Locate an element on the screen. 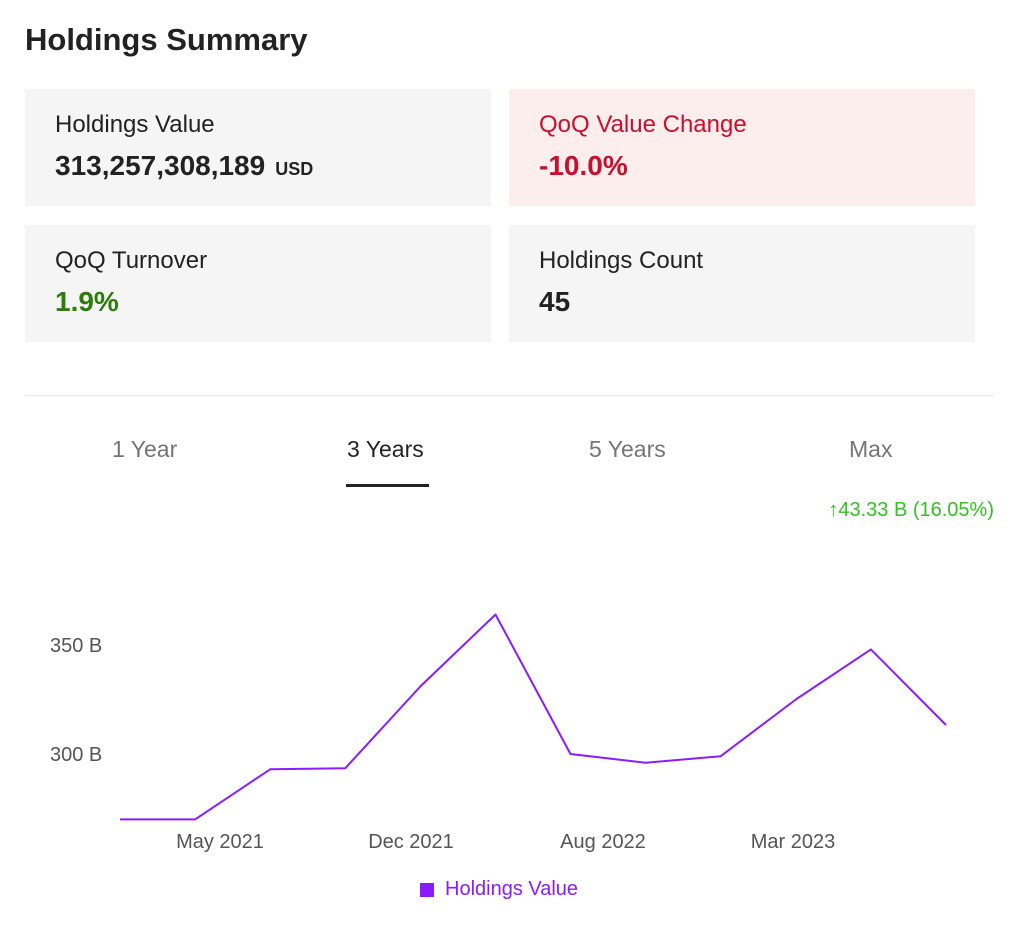 The width and height of the screenshot is (1024, 939). change-indicator: ↑43.33 B (16.05%) is located at coordinates (911, 510).